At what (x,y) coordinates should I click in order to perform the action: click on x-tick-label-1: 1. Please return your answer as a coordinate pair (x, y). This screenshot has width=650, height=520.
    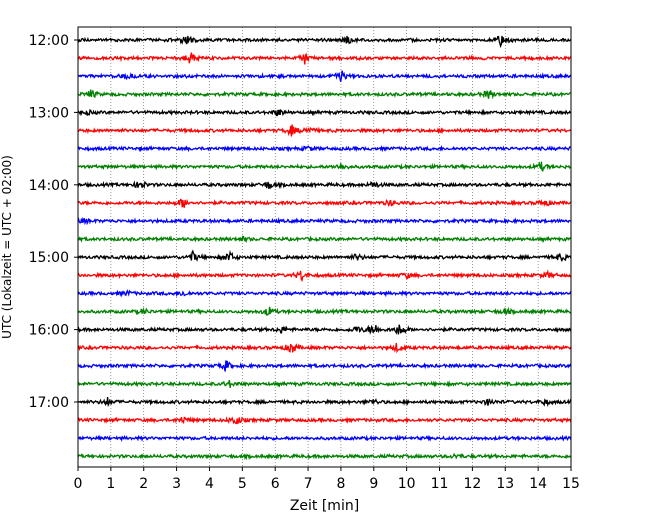
    Looking at the image, I should click on (110, 484).